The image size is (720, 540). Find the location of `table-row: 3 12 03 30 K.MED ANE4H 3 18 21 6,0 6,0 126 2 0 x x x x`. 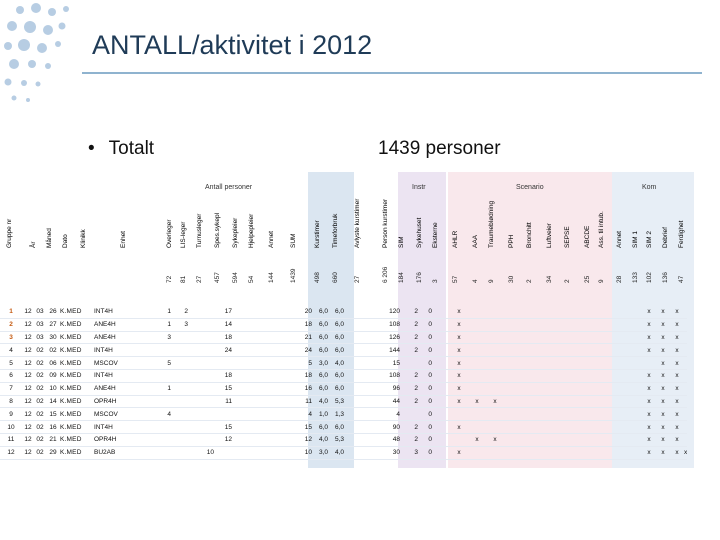

table-row: 3 12 03 30 K.MED ANE4H 3 18 21 6,0 6,0 126 2 0 x x x x is located at coordinates (344, 338).